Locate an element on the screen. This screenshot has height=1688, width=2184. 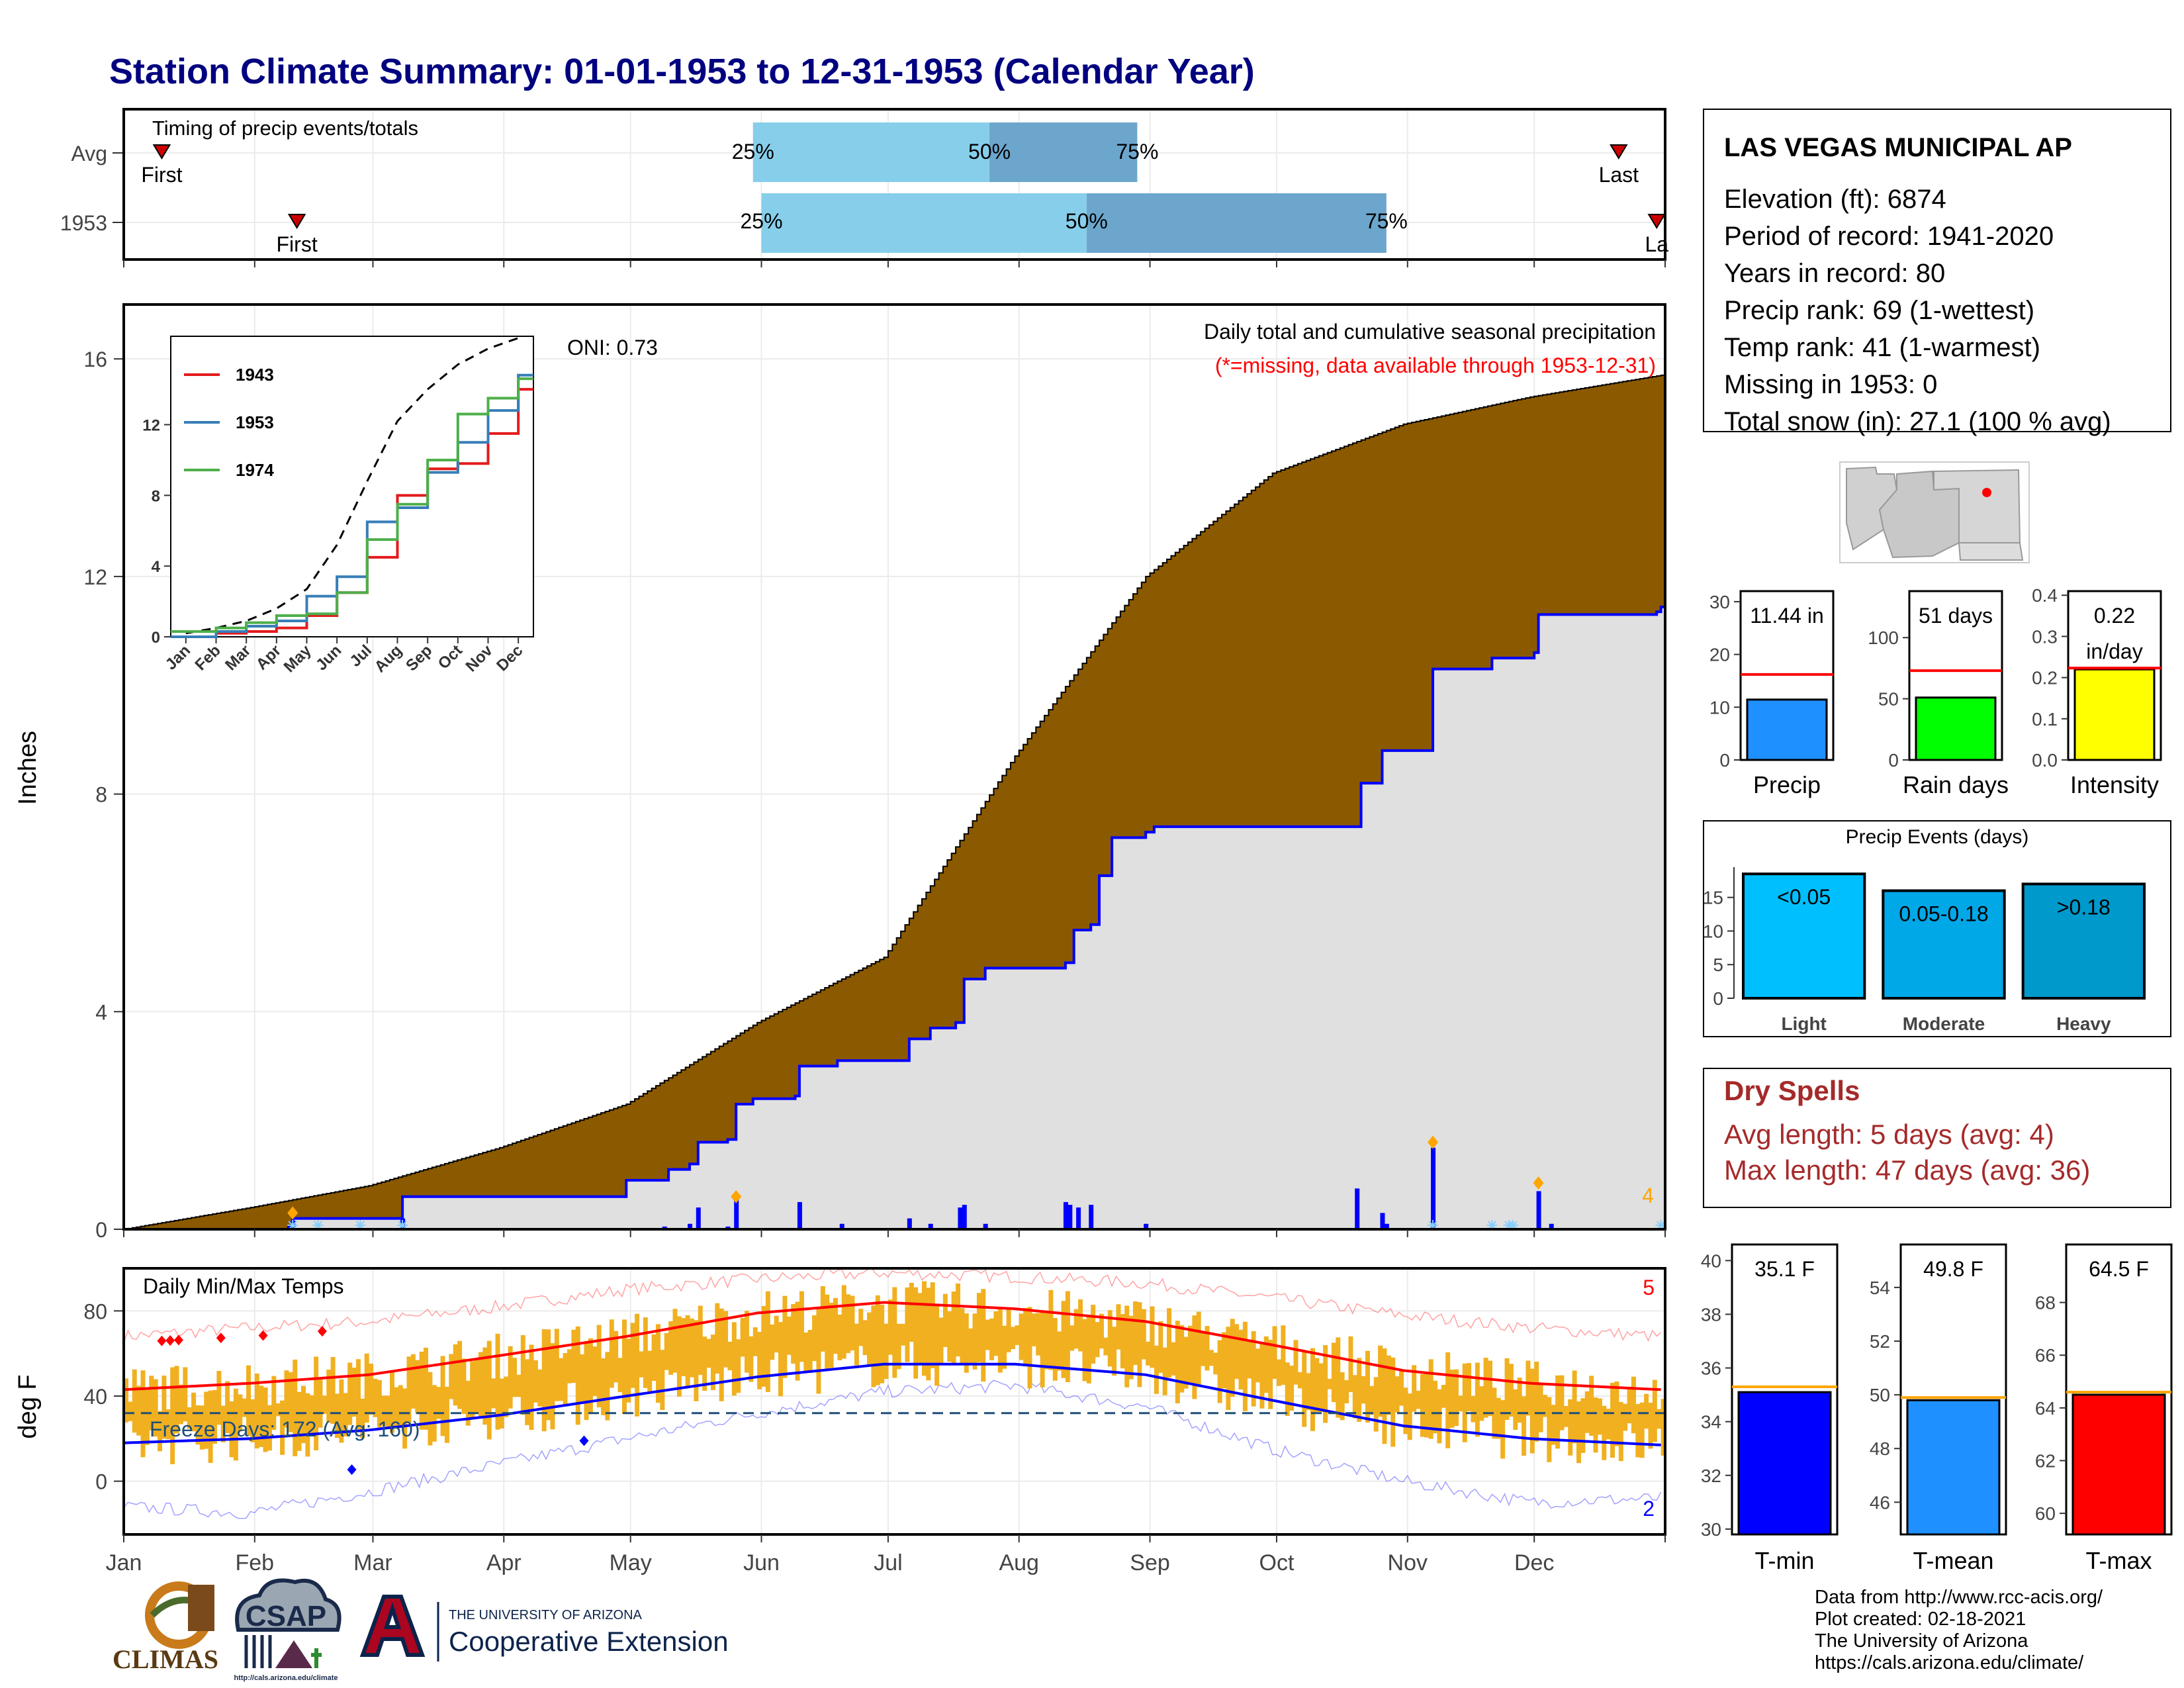
temp-bar-ytick-label: 66 is located at coordinates (2045, 1355).